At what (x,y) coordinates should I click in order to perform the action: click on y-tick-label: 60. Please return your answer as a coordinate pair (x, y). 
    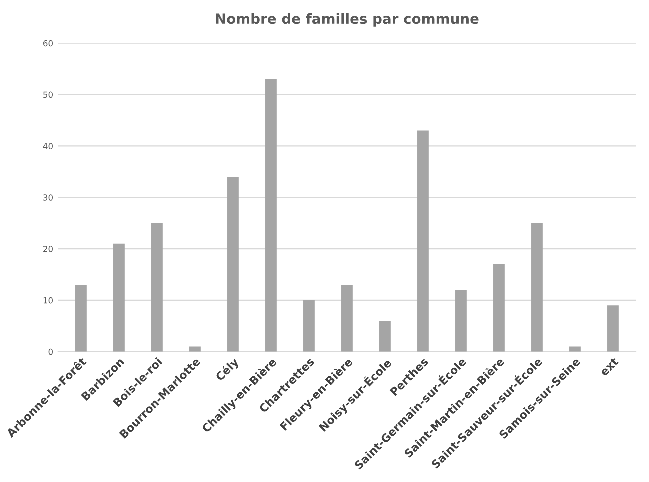
    Looking at the image, I should click on (48, 43).